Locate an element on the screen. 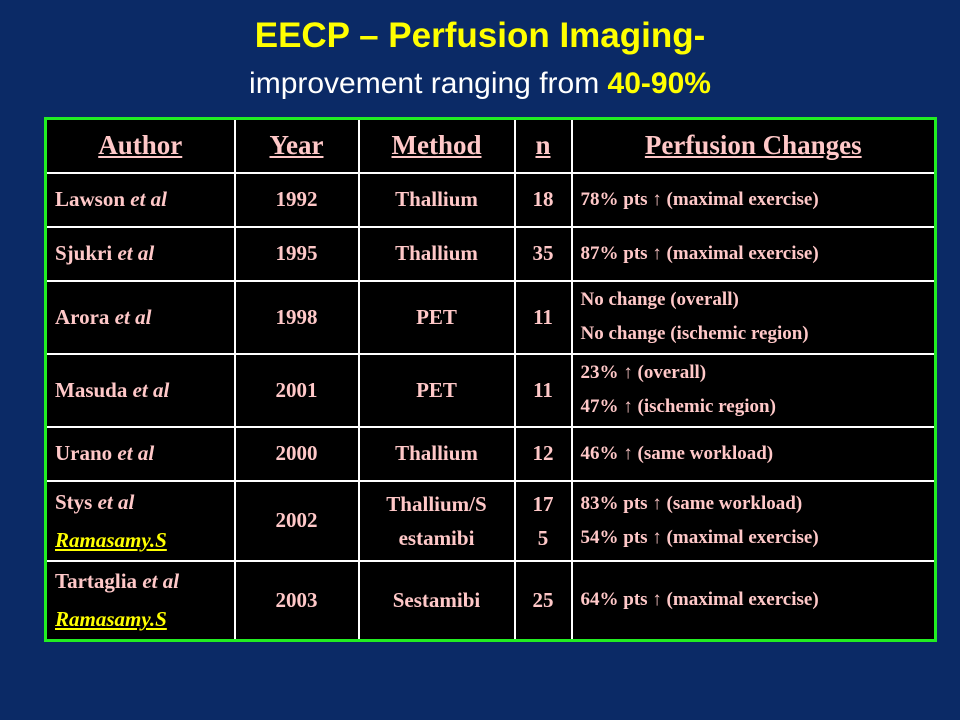 Image resolution: width=960 pixels, height=720 pixels. changes-cell: 64% pts ↑ (maximal exercise) is located at coordinates (753, 600).